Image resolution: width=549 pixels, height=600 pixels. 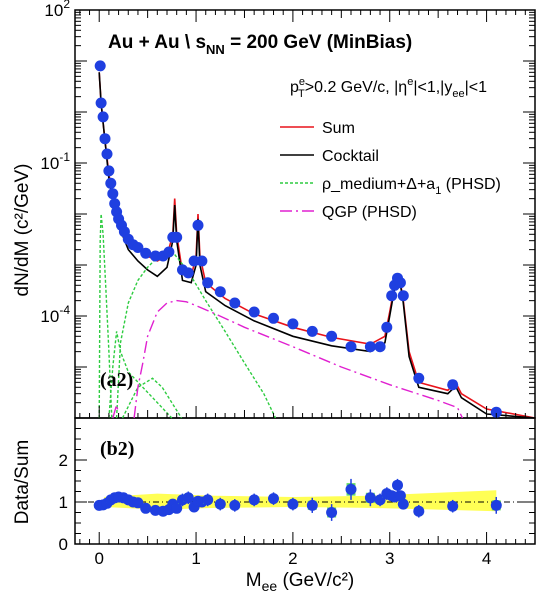 I want to click on top-y-tick-label: 10⁻⁴, so click(x=55, y=314).